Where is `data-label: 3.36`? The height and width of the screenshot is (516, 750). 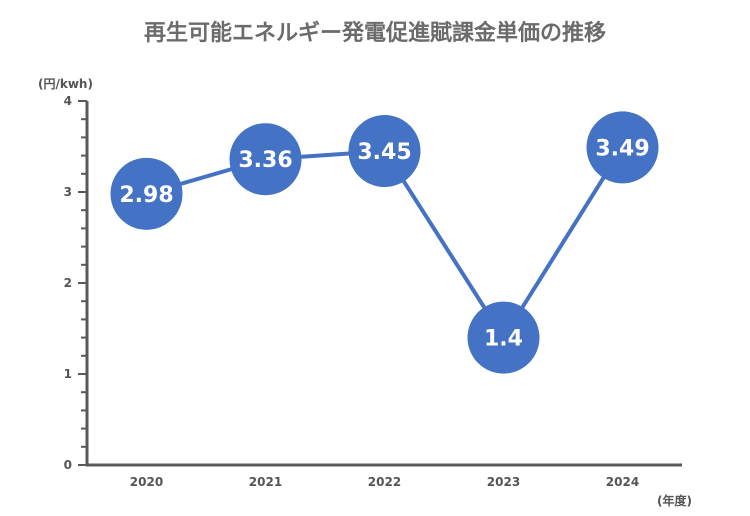 data-label: 3.36 is located at coordinates (265, 160).